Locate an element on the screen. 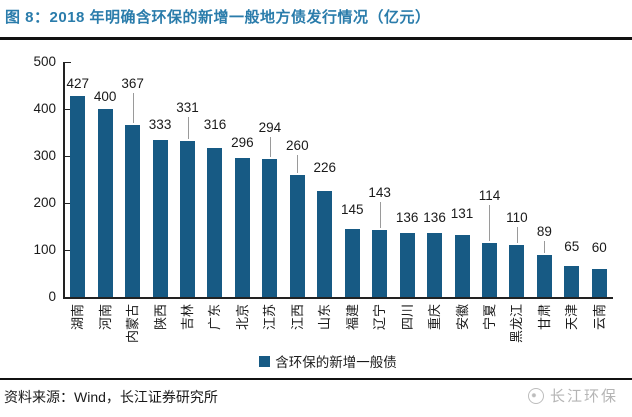  bar-value-label: 226 is located at coordinates (325, 167).